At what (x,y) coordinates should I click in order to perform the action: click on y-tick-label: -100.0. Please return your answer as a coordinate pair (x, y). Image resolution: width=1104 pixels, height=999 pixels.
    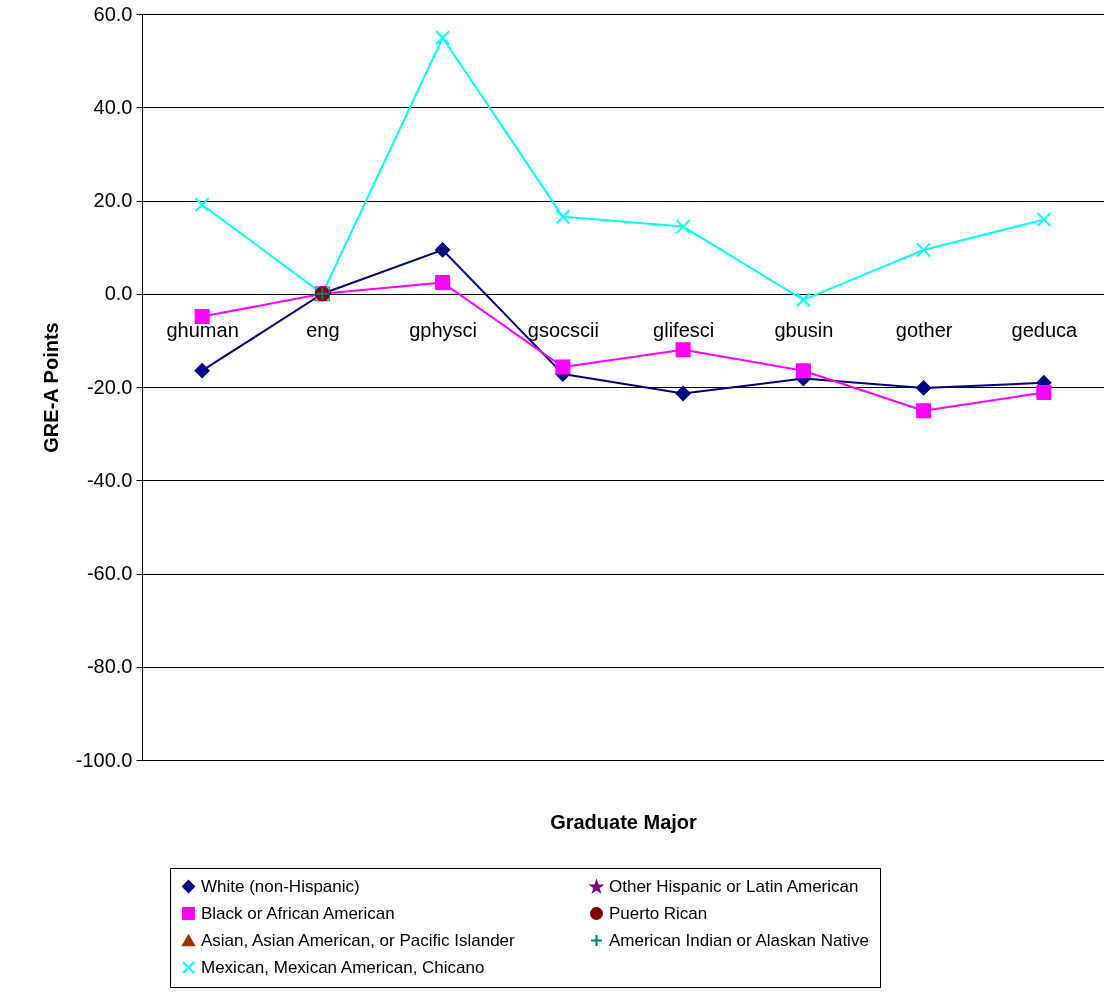
    Looking at the image, I should click on (104, 759).